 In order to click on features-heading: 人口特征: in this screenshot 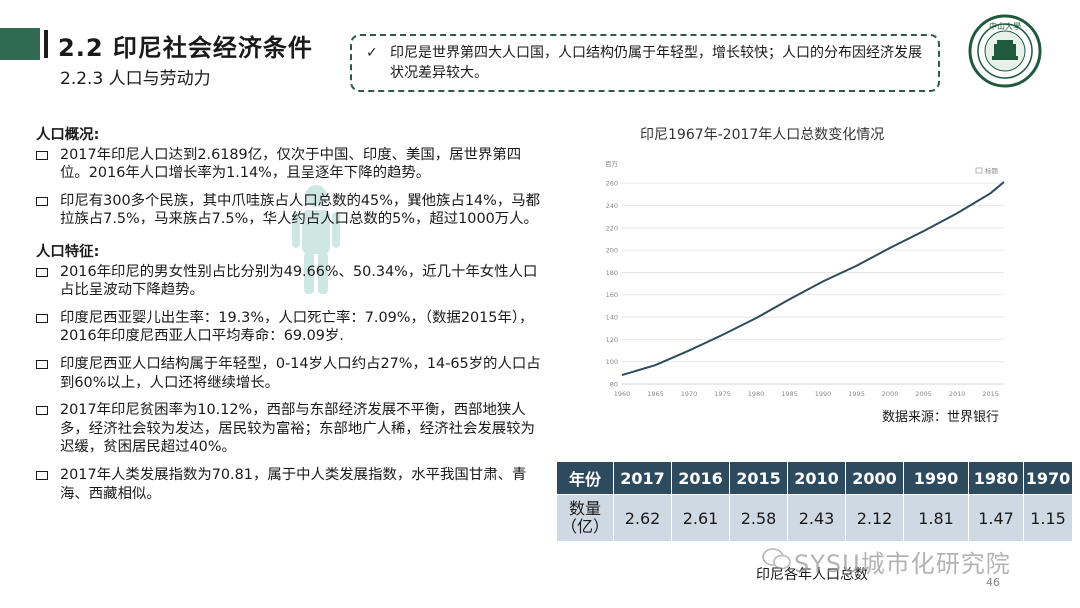, I will do `click(68, 251)`.